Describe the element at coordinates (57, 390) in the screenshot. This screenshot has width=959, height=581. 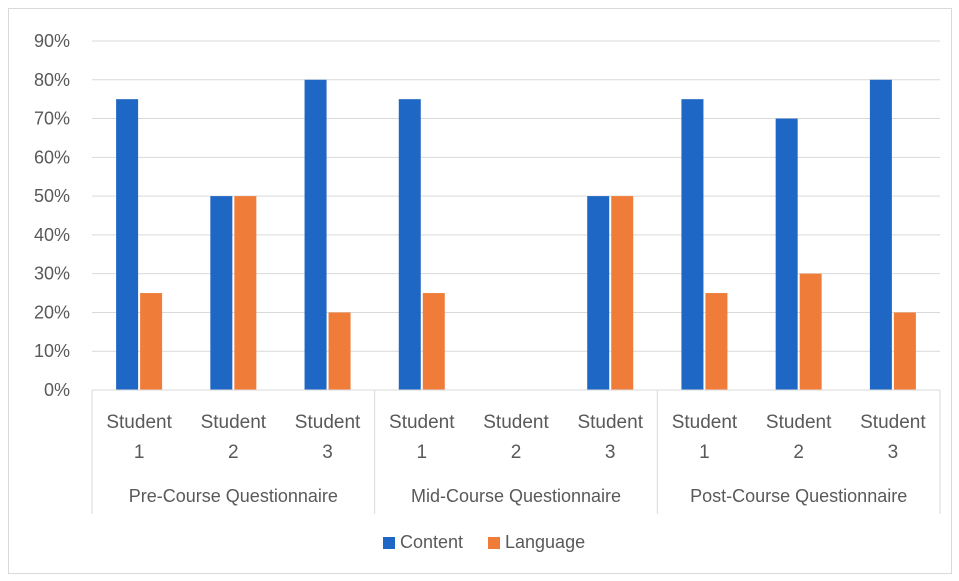
I see `y-tick-label: 0%` at that location.